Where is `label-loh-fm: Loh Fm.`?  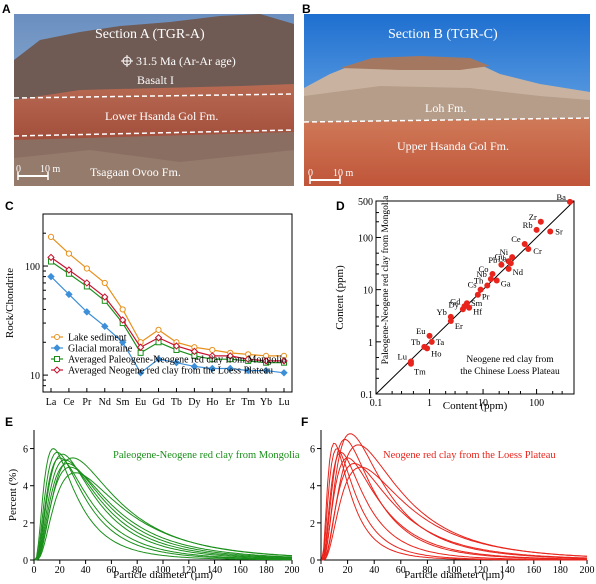 label-loh-fm: Loh Fm. is located at coordinates (445, 108).